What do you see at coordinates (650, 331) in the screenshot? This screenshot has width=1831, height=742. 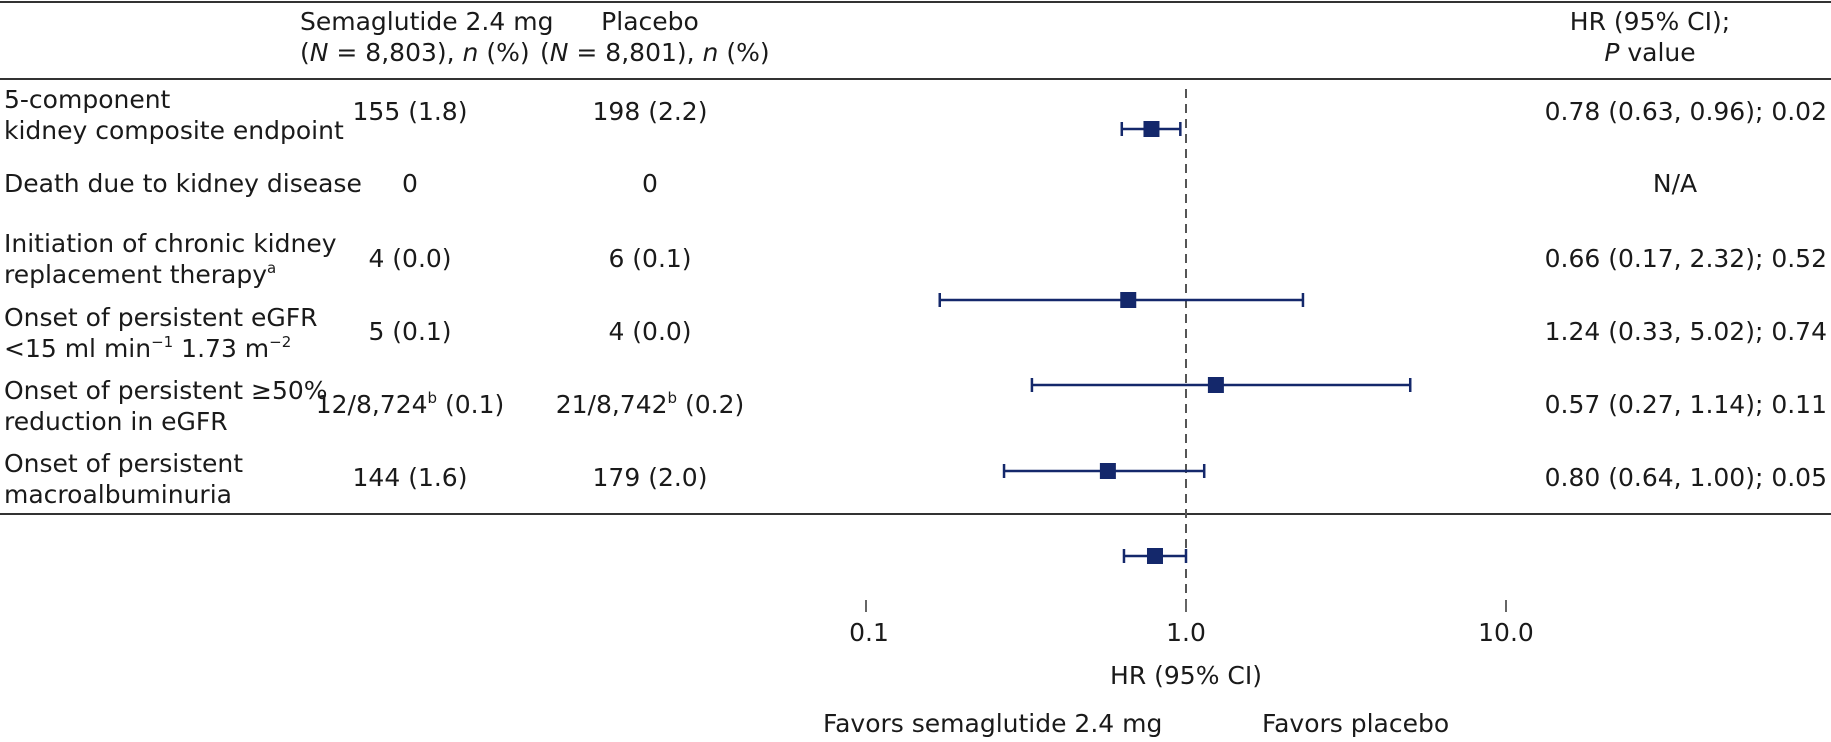 I see `placebo-value: 4 (0.0)` at bounding box center [650, 331].